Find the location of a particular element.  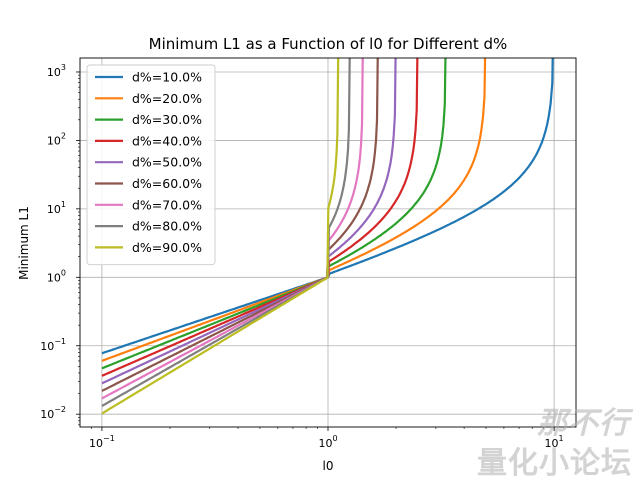

legend-label: d%=70.0% is located at coordinates (167, 204).